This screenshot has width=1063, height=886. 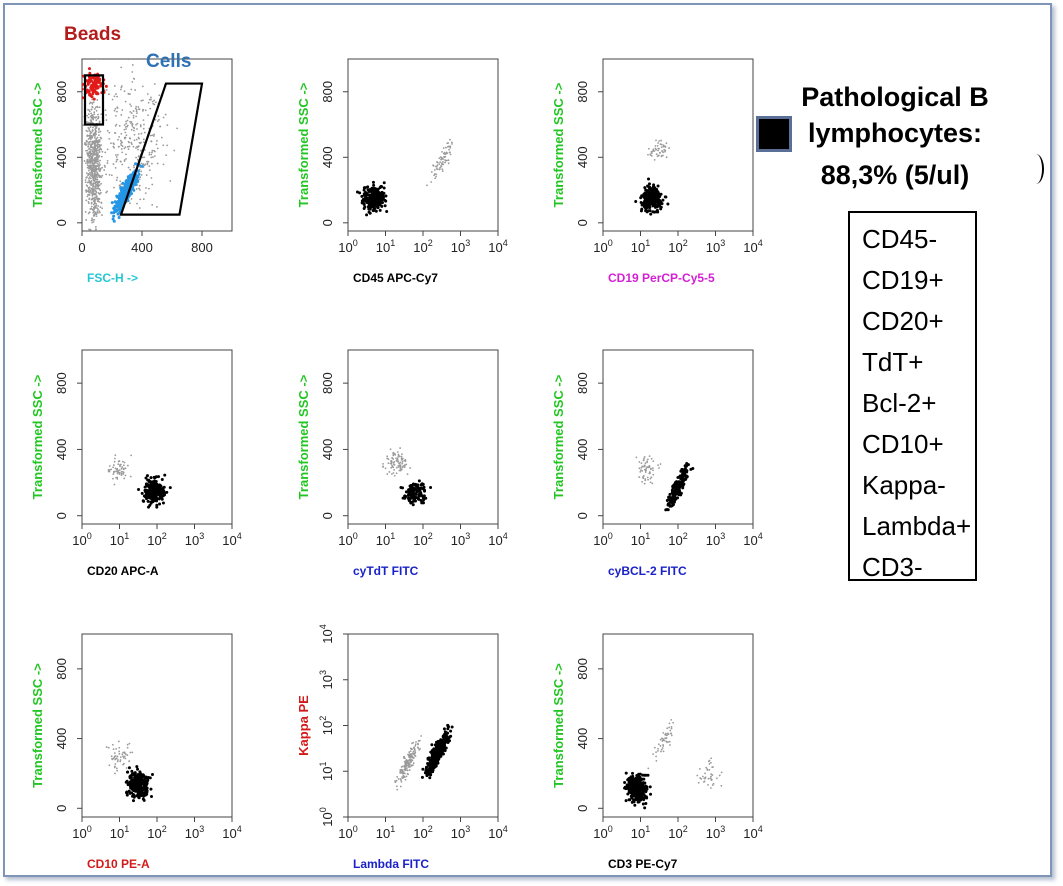 What do you see at coordinates (582, 383) in the screenshot?
I see `y-tick-label: 800` at bounding box center [582, 383].